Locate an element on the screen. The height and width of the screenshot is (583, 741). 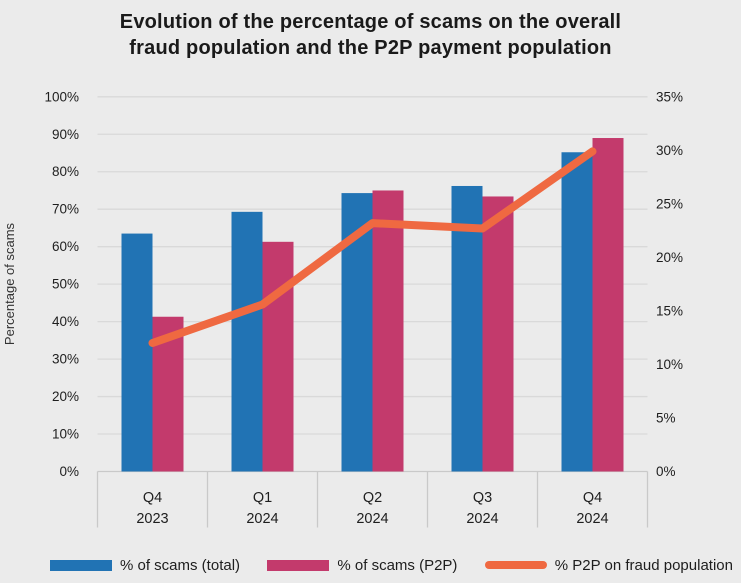
right-axis-tick-label: 30% is located at coordinates (669, 150).